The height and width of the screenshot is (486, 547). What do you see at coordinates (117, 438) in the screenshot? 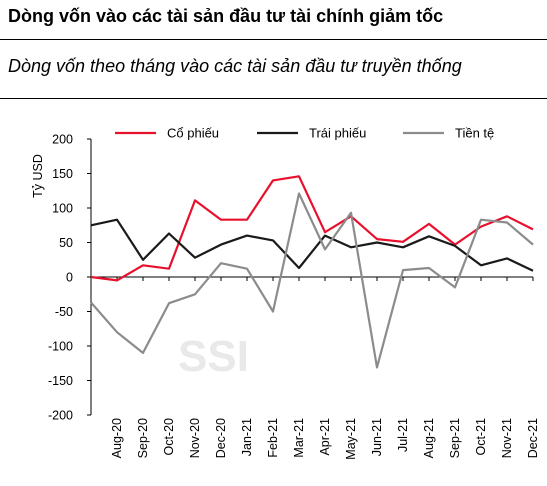
I see `x-tick-label: Aug-20` at bounding box center [117, 438].